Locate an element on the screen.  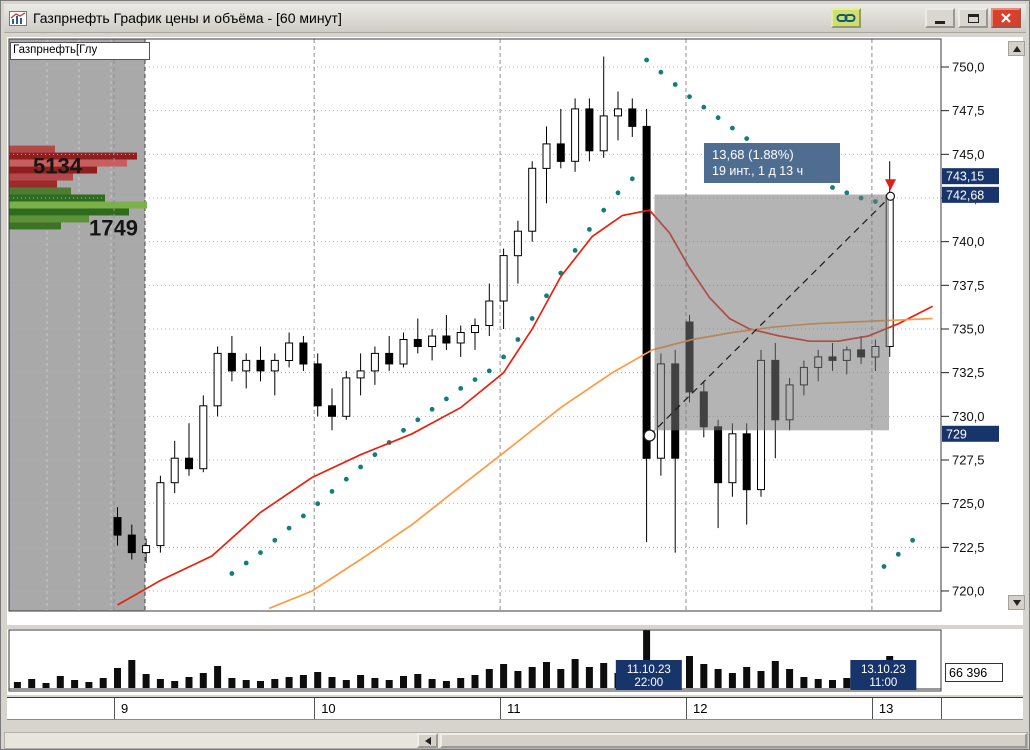
link-button is located at coordinates (846, 18).